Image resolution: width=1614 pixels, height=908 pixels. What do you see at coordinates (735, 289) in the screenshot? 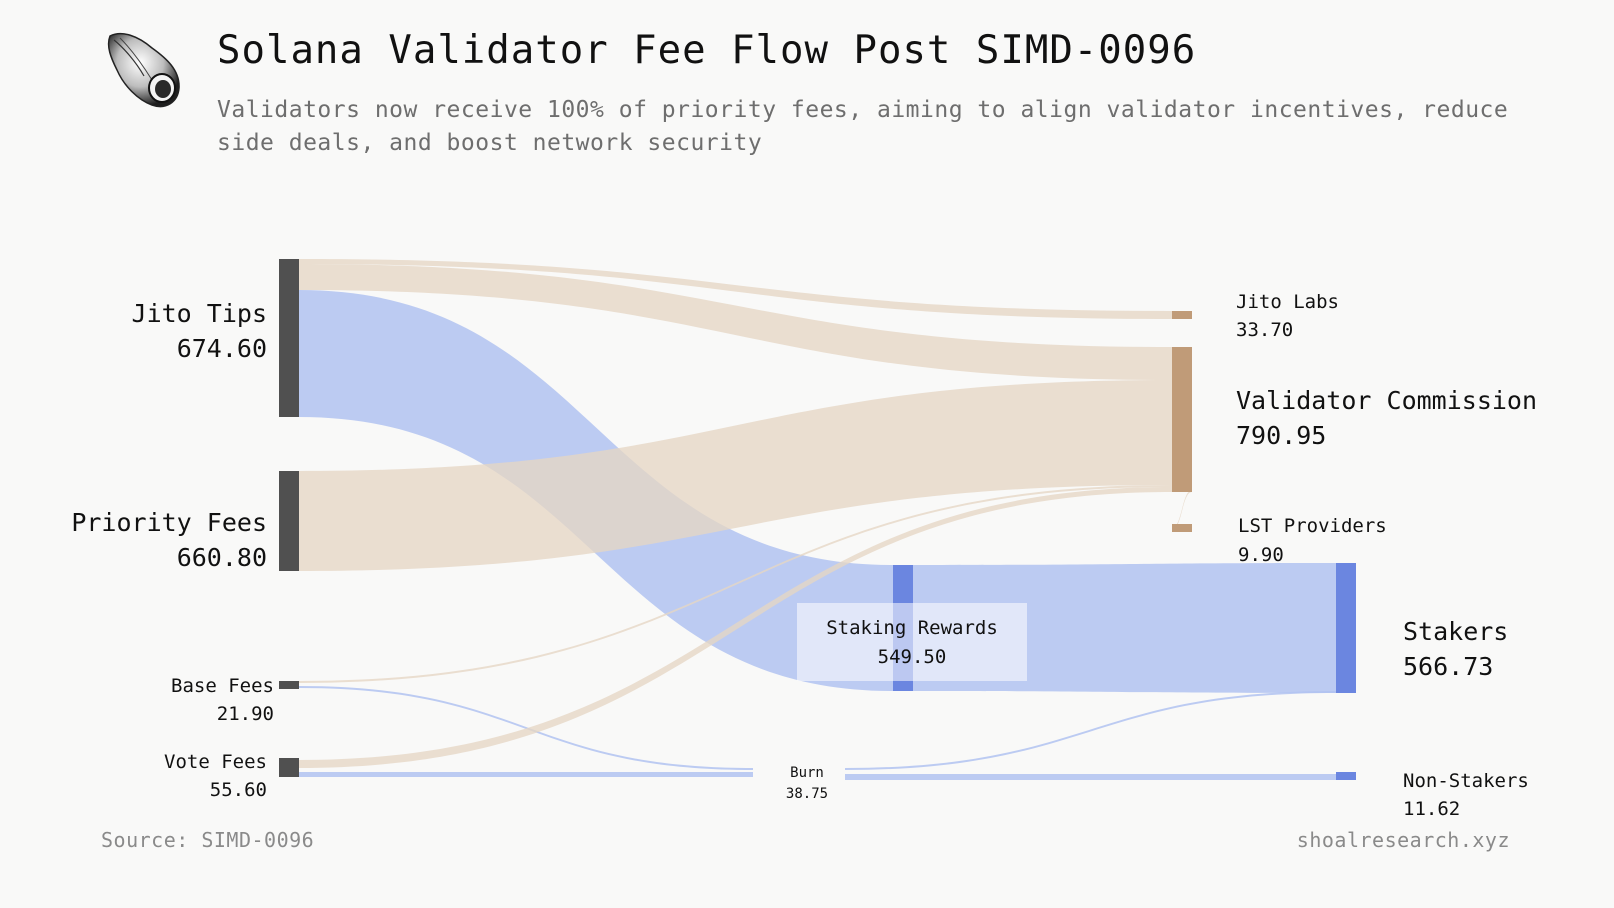
I see `flow-jito-tips-to-jito-labs` at bounding box center [735, 289].